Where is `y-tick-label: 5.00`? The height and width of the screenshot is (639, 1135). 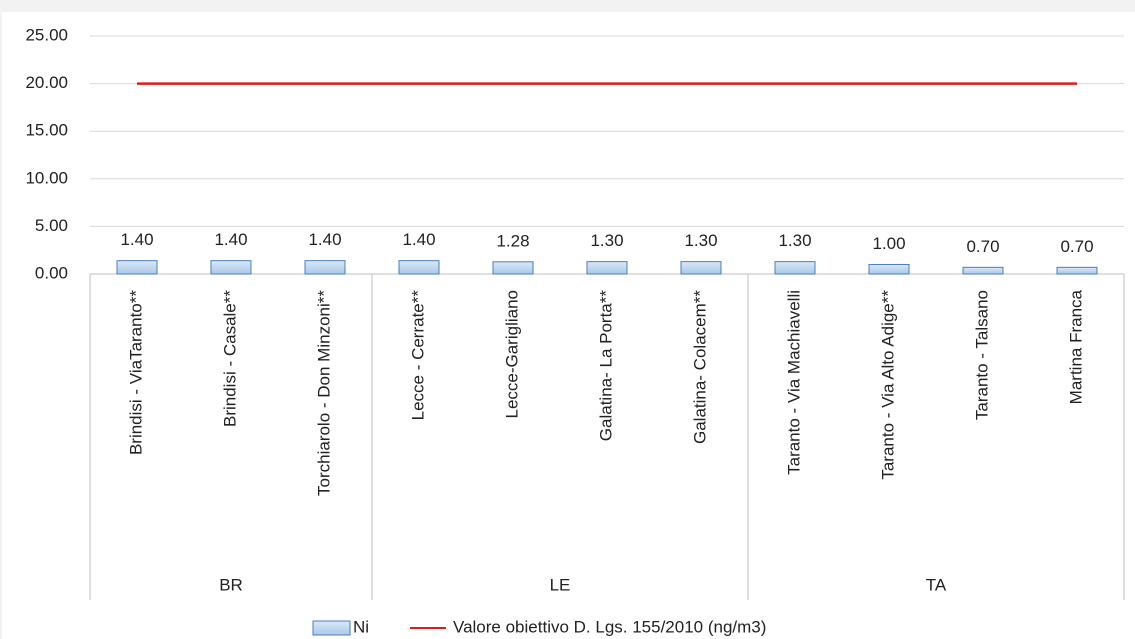 y-tick-label: 5.00 is located at coordinates (51, 225).